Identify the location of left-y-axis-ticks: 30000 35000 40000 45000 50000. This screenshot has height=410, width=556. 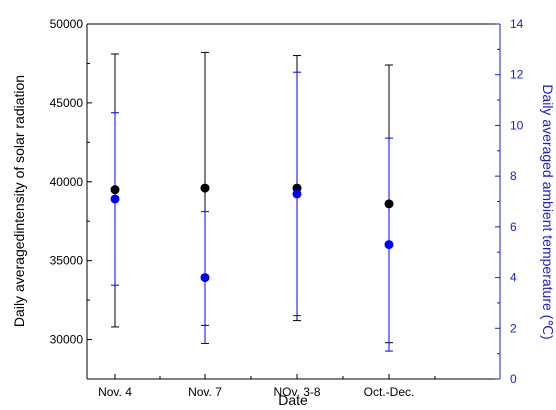
(71, 198).